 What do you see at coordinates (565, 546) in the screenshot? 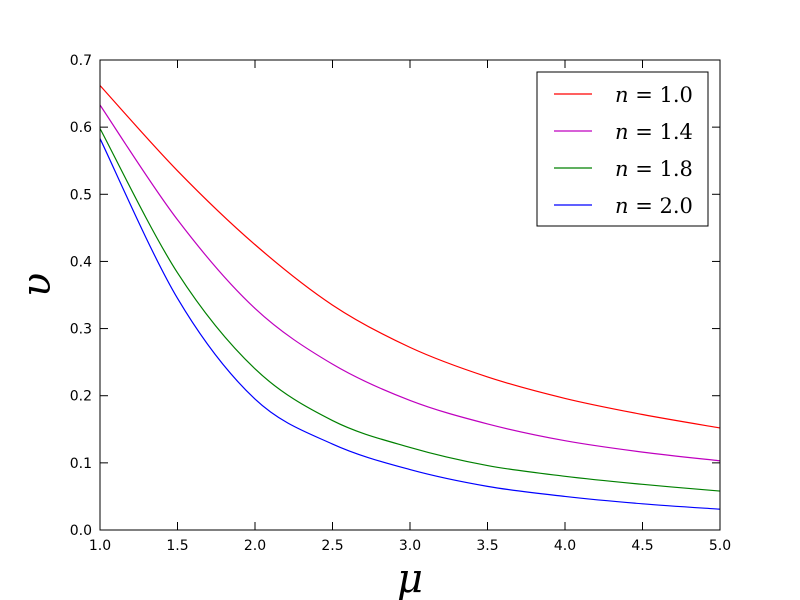
I see `x-tick-label: 4.0` at bounding box center [565, 546].